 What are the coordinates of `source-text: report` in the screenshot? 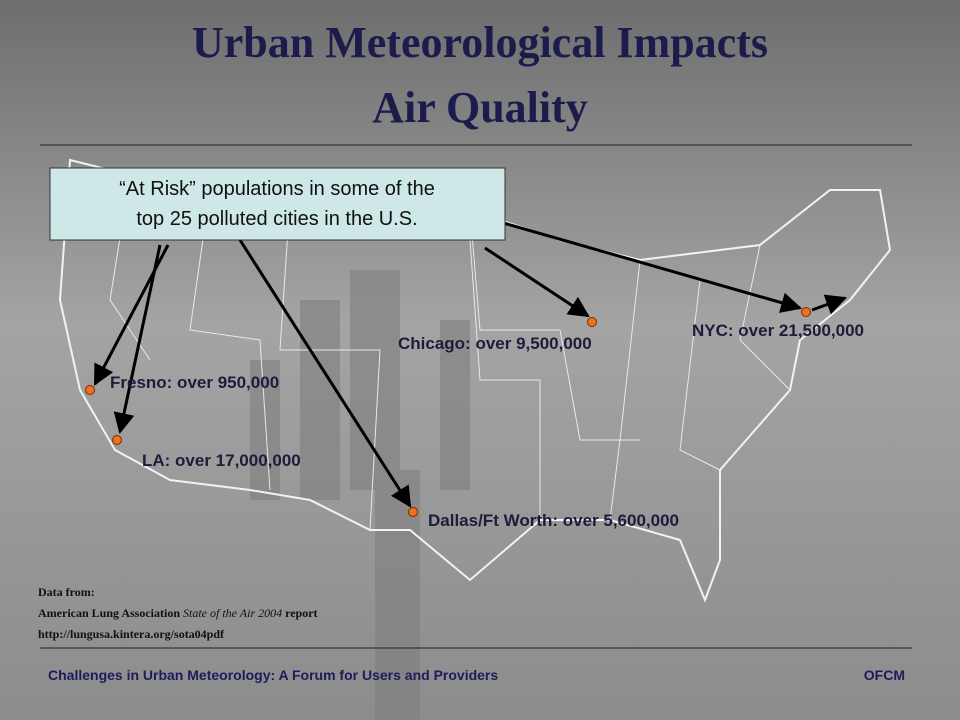 It's located at (301, 613).